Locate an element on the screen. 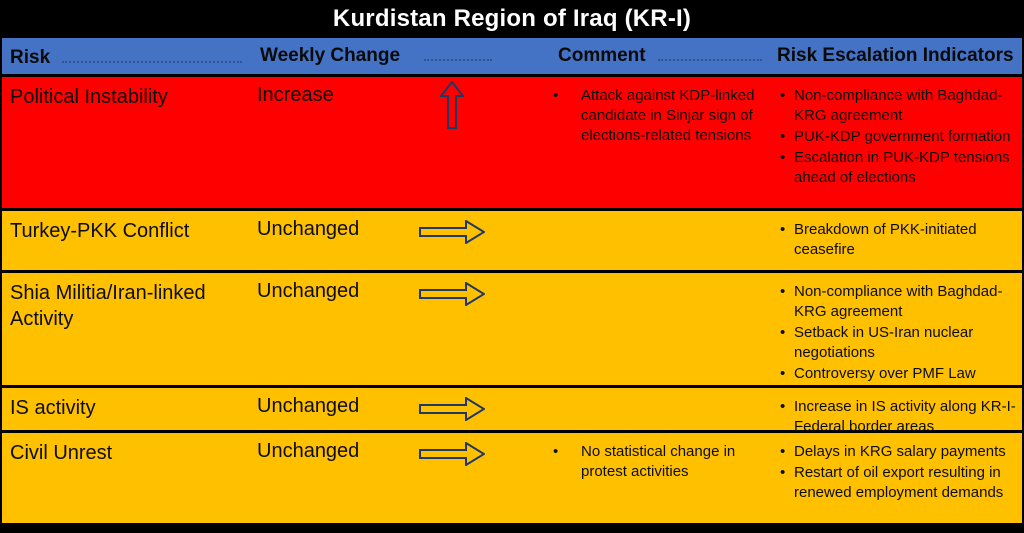  column-header-weekly-change: Weekly Change is located at coordinates (332, 52).